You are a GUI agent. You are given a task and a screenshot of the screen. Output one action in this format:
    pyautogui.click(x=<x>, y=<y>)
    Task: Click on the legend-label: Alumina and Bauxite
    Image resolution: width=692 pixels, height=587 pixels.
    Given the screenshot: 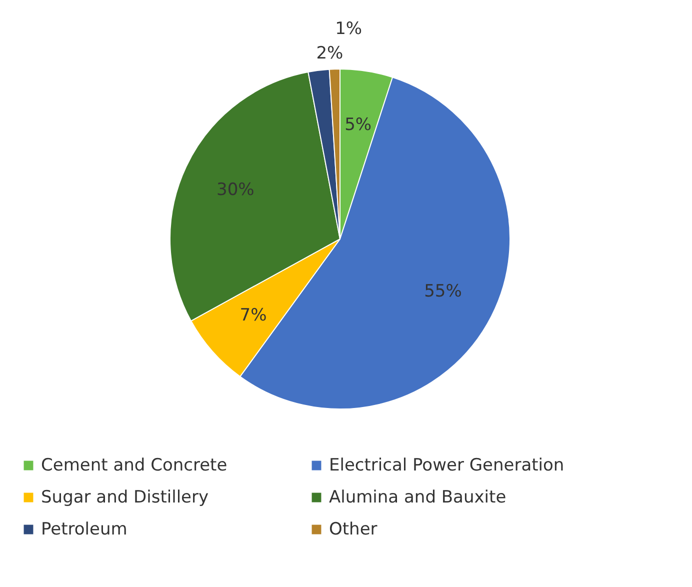 What is the action you would take?
    pyautogui.click(x=417, y=498)
    